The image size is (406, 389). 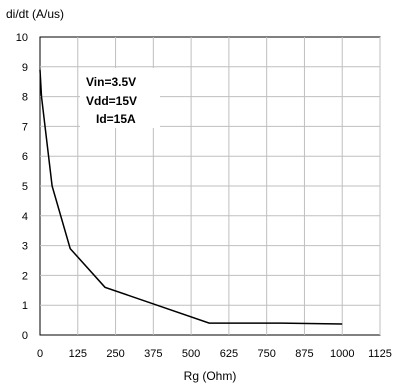 What do you see at coordinates (25, 127) in the screenshot?
I see `y-tick-label: 7` at bounding box center [25, 127].